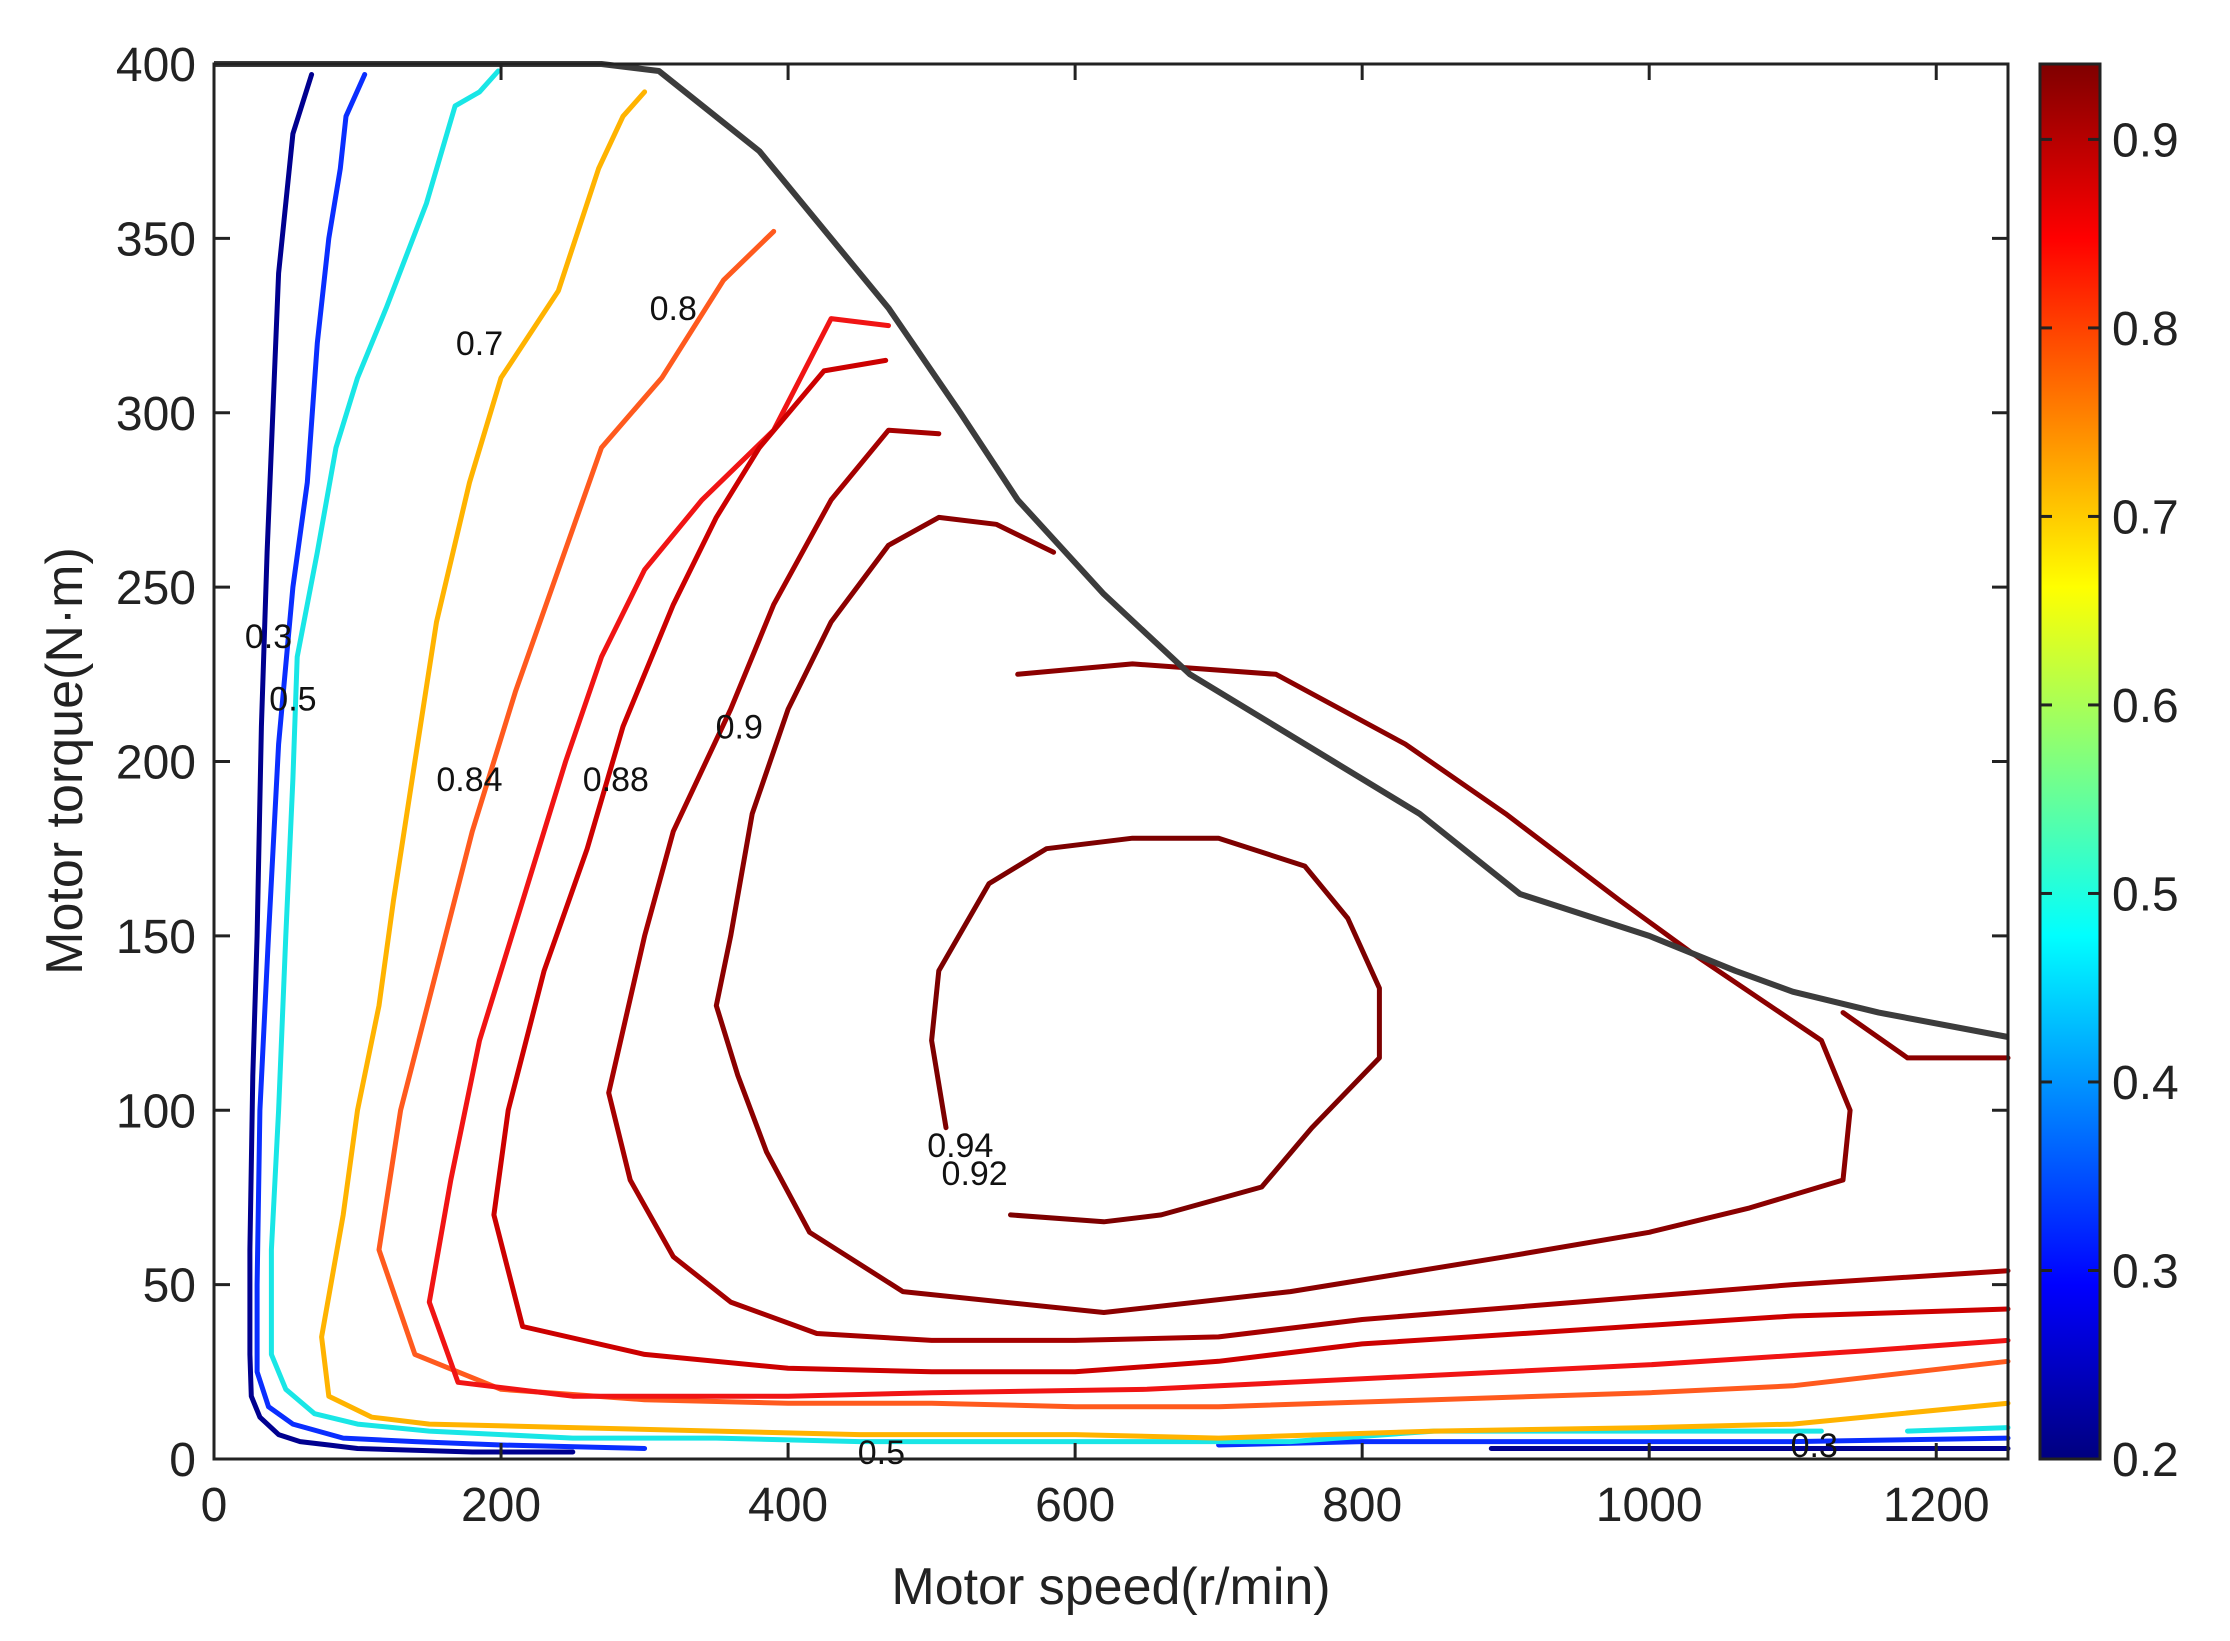  What do you see at coordinates (975, 1174) in the screenshot?
I see `contour-label-0-92-11: 0.92` at bounding box center [975, 1174].